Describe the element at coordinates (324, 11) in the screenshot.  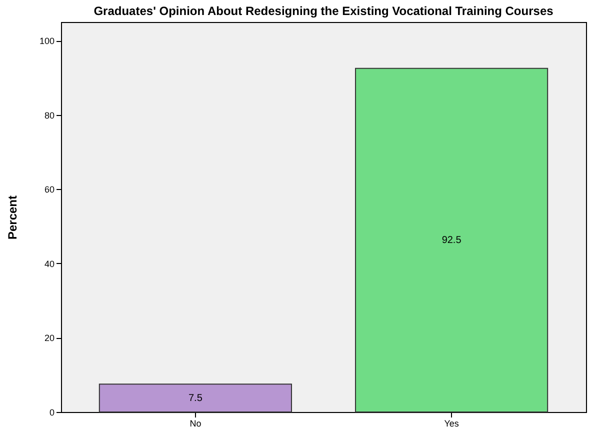
I see `chart-title: Graduates' Opinion About Redesigning the Existing Vocational Training Courses` at that location.